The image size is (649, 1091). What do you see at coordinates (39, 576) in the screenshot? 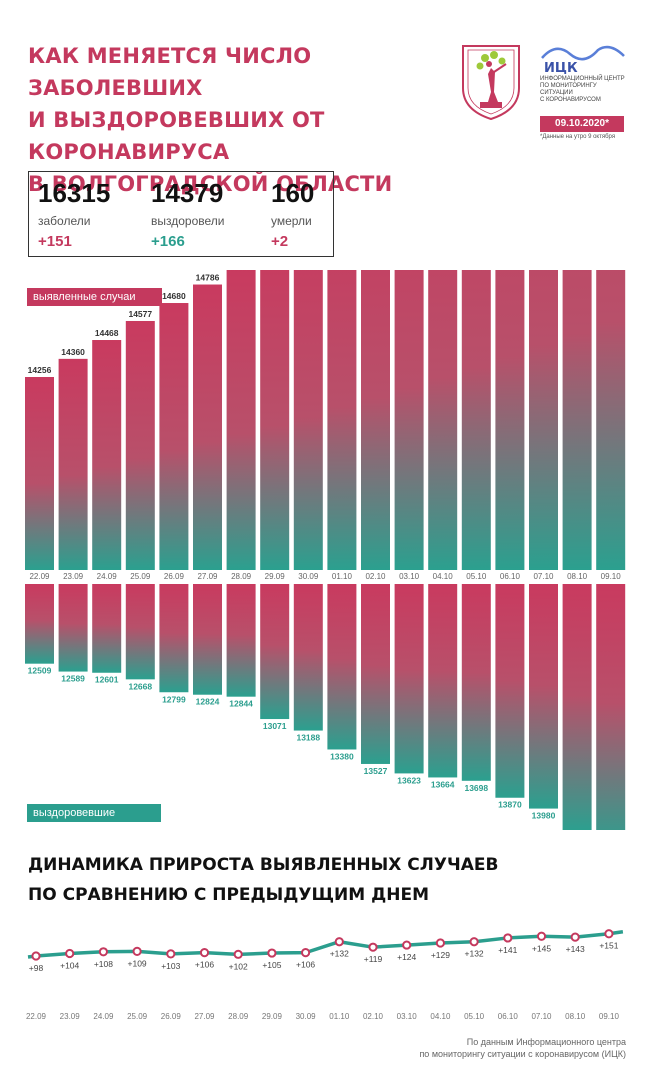
I see `x-tick-label: 22.09` at bounding box center [39, 576].